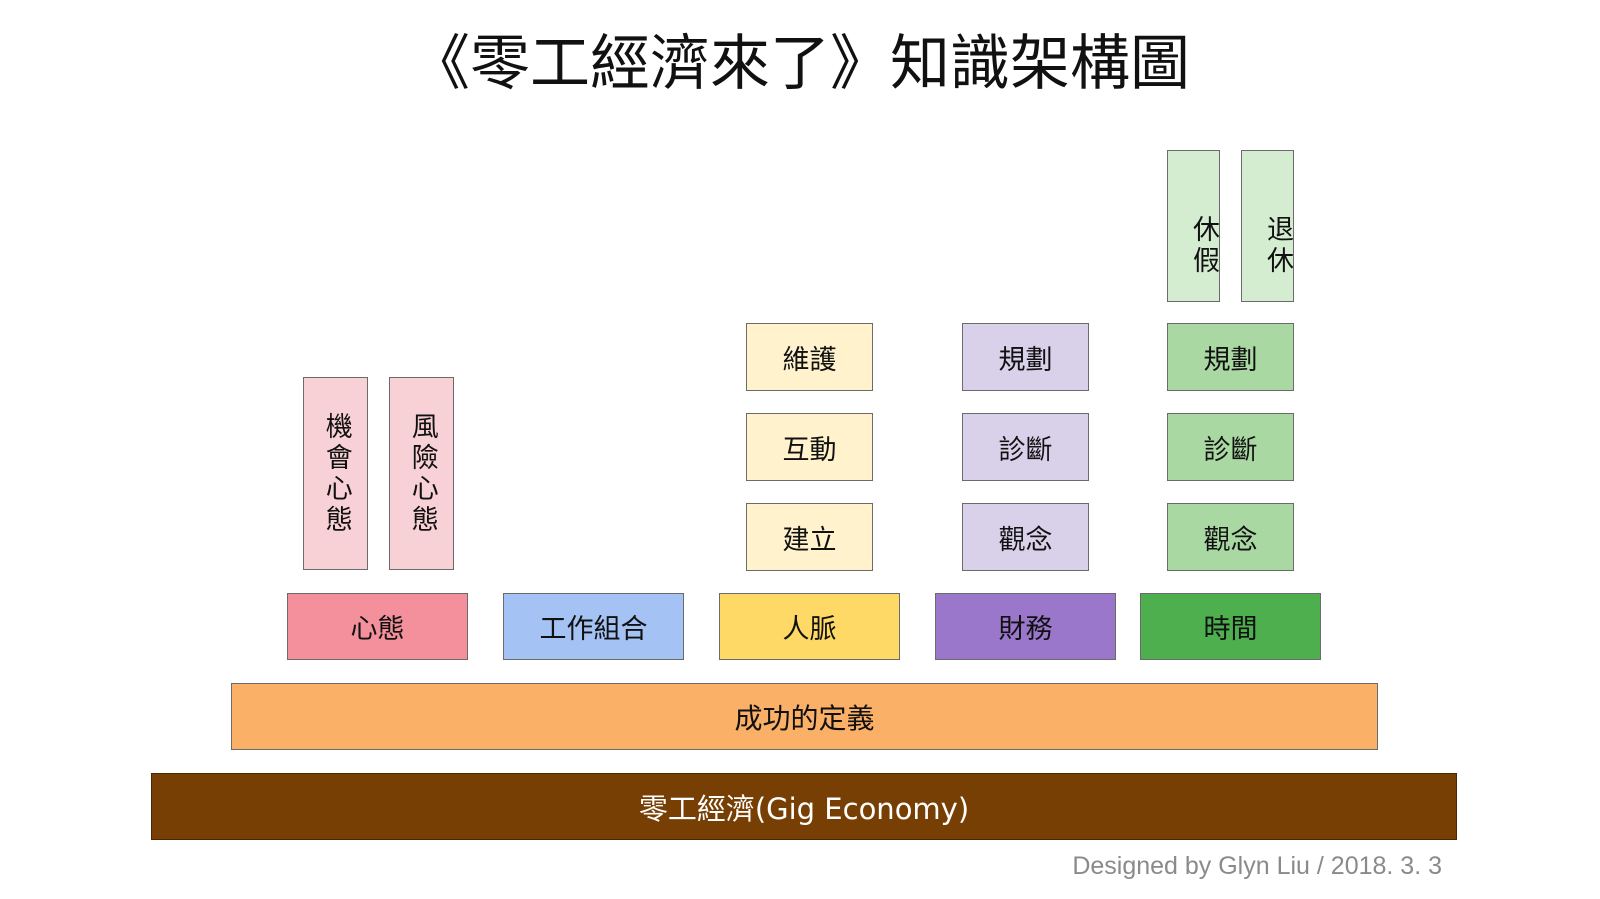 The height and width of the screenshot is (899, 1600). Describe the element at coordinates (1230, 626) in the screenshot. I see `time-box: 時間` at that location.